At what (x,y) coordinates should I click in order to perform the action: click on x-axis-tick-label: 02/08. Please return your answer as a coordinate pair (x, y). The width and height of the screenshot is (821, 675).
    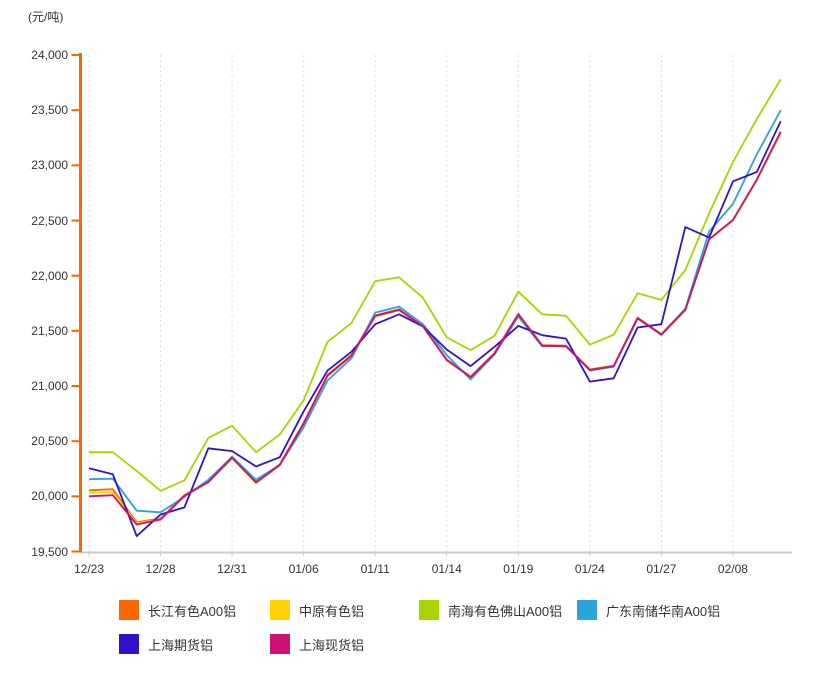
    Looking at the image, I should click on (732, 569).